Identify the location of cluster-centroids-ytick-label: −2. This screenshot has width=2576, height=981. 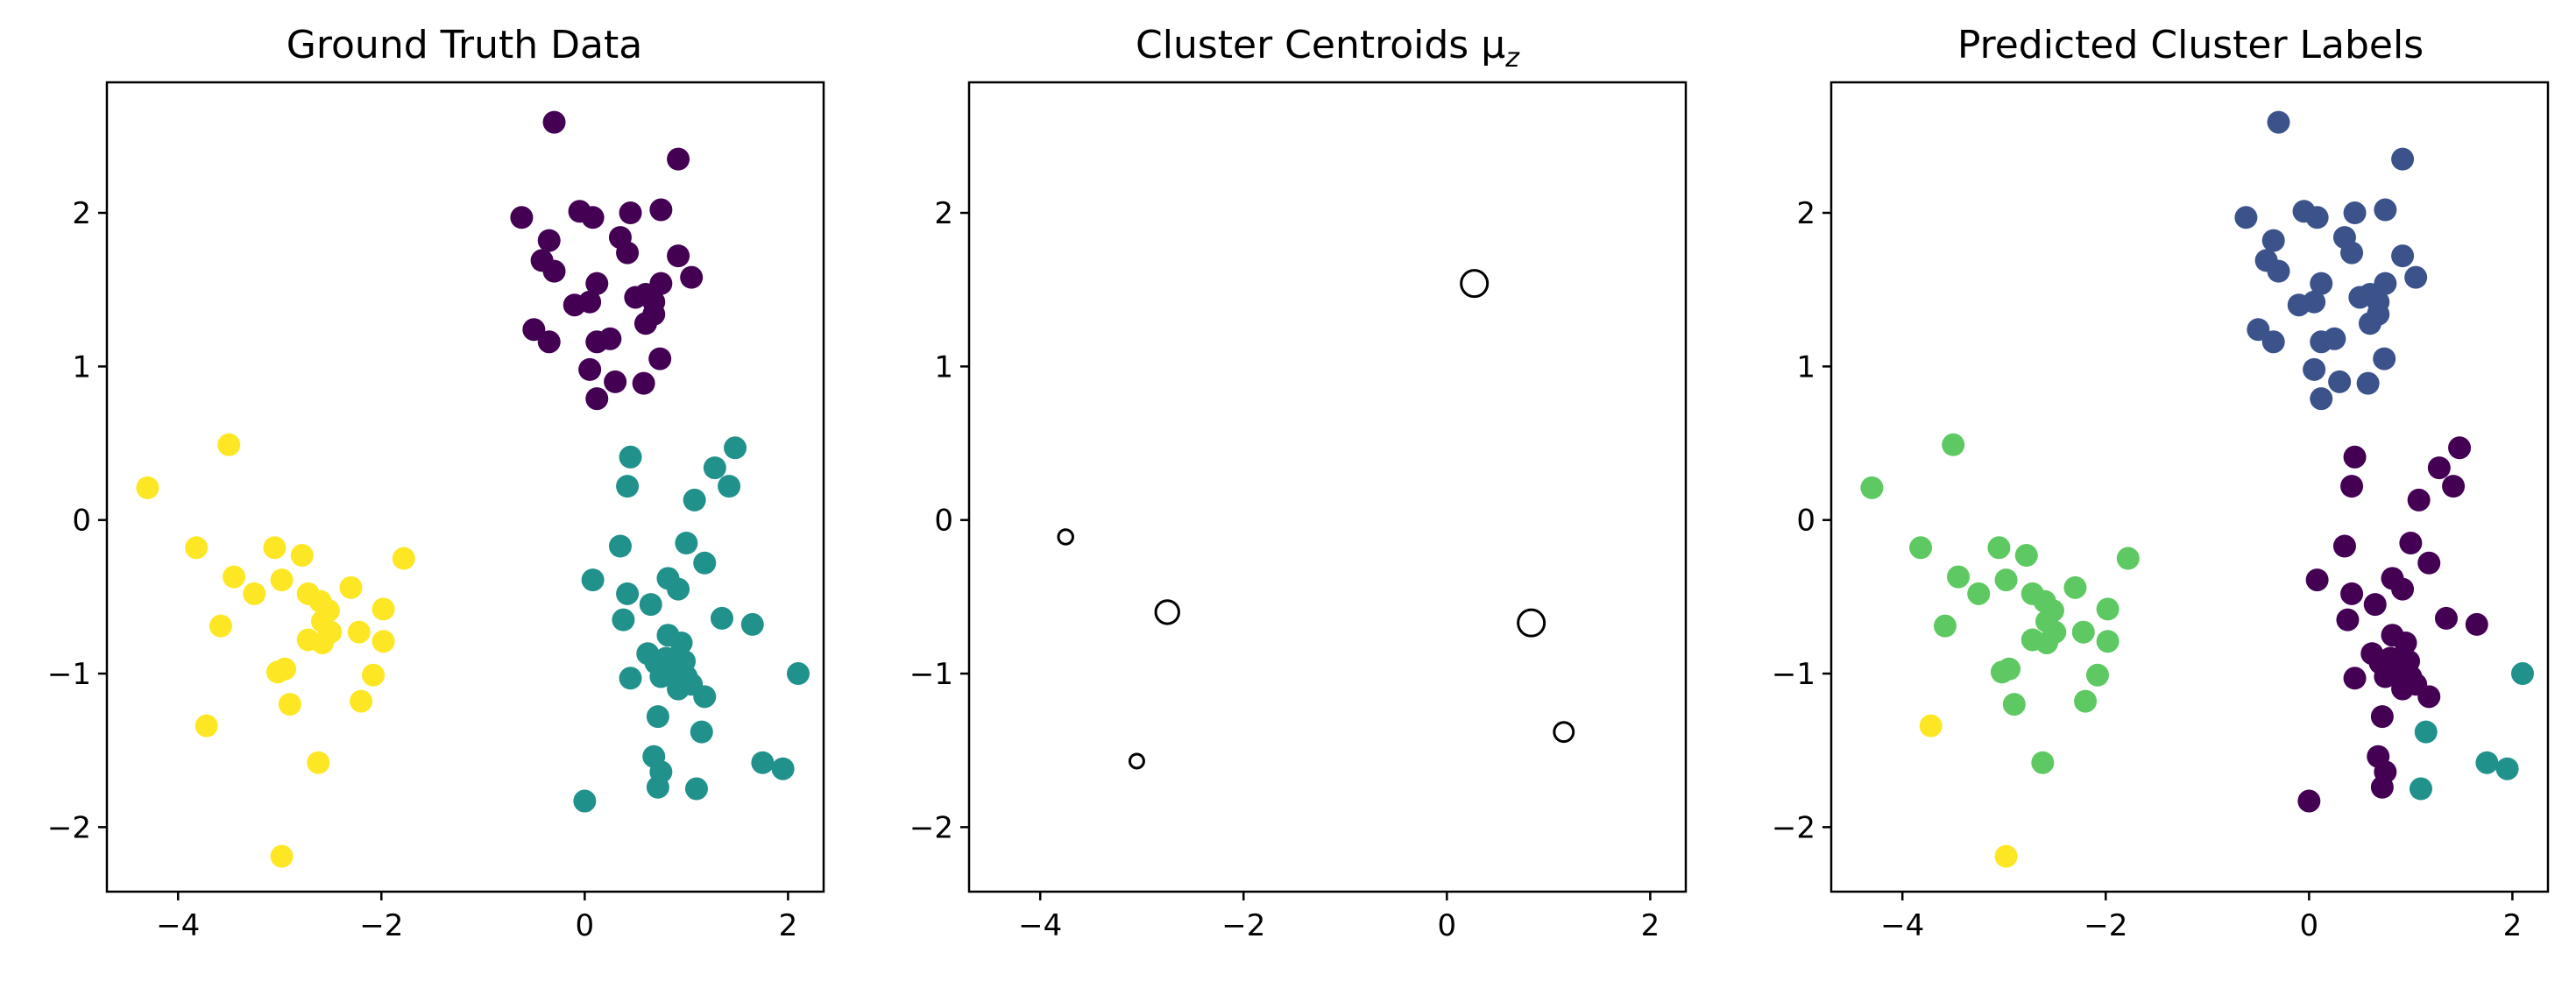
(931, 827).